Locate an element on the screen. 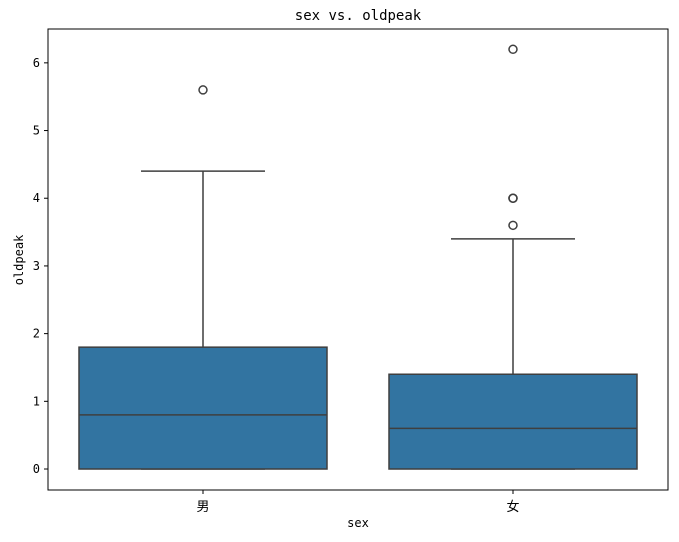 The width and height of the screenshot is (679, 542). y-tick-label: 6 is located at coordinates (36, 63).